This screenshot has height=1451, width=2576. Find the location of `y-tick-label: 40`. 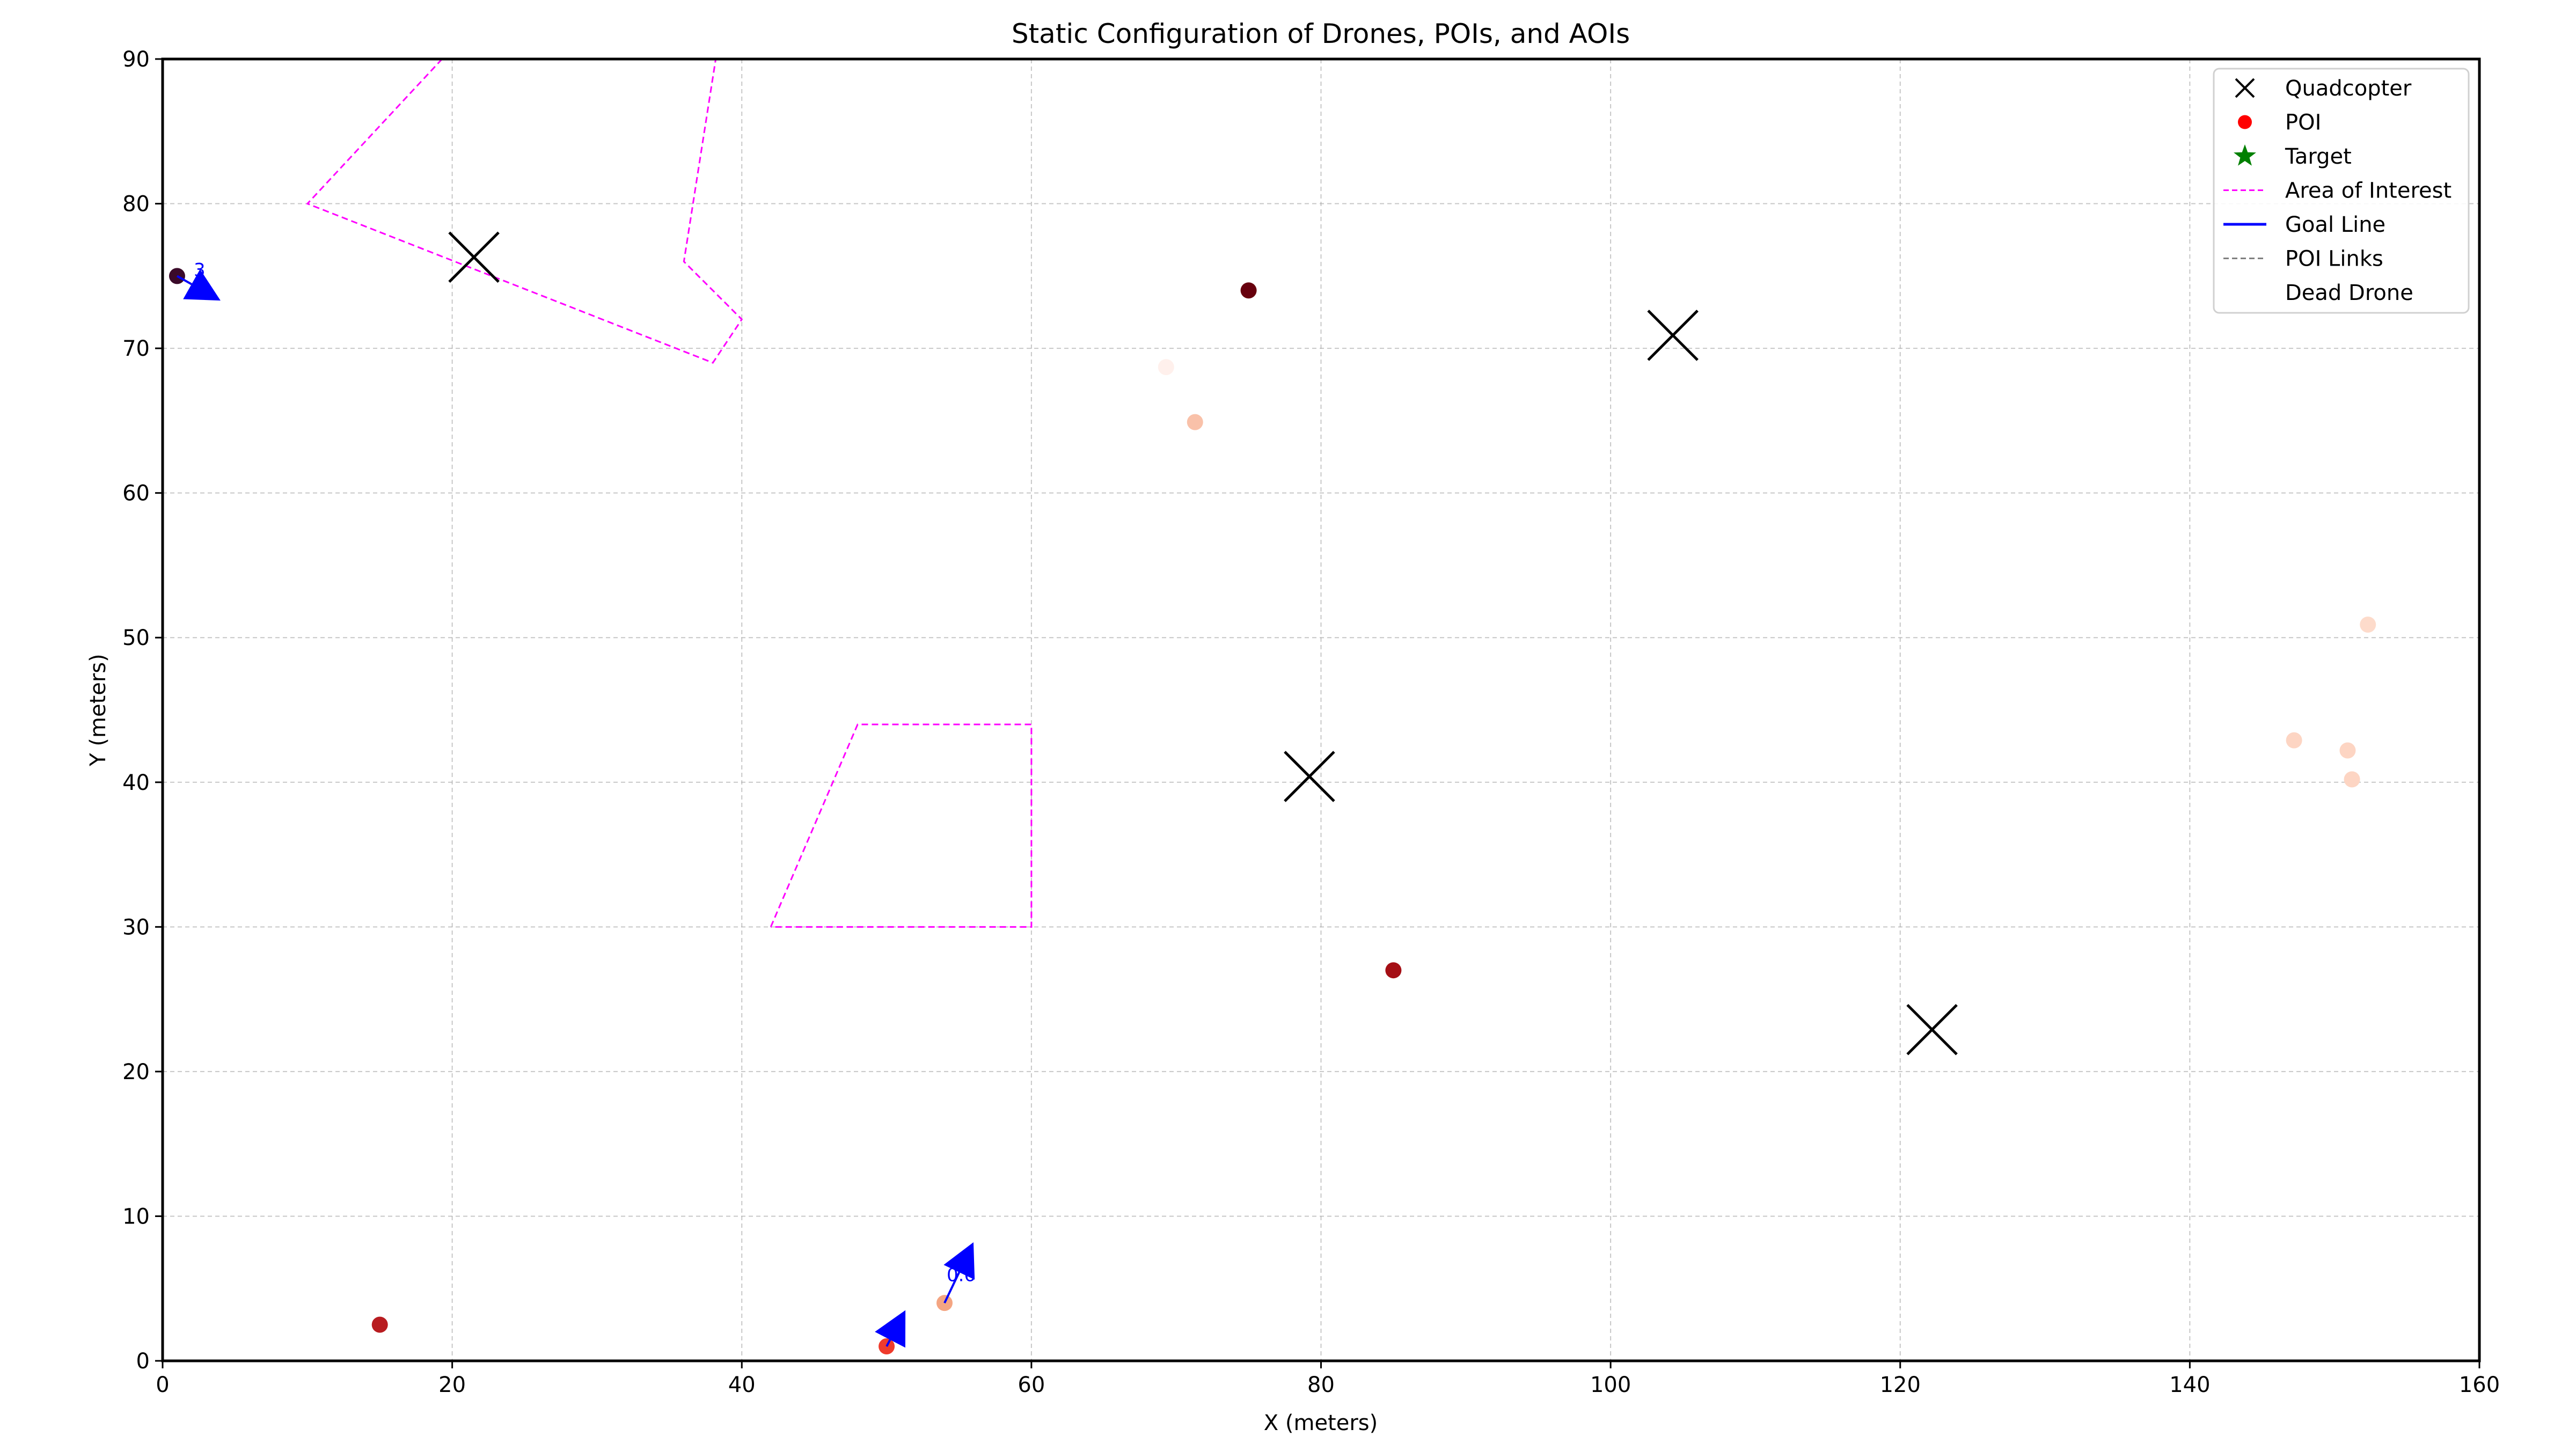

y-tick-label: 40 is located at coordinates (136, 783).